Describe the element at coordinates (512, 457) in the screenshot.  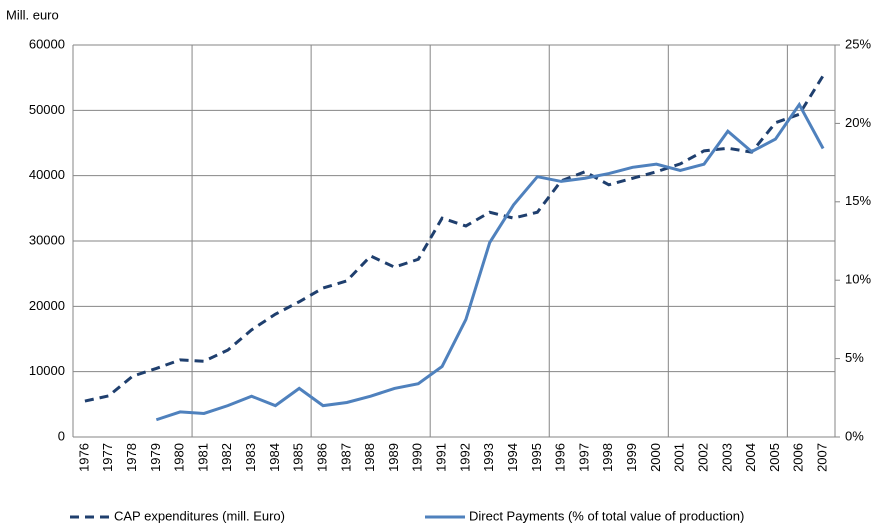
I see `x-tick-label: 1994` at that location.